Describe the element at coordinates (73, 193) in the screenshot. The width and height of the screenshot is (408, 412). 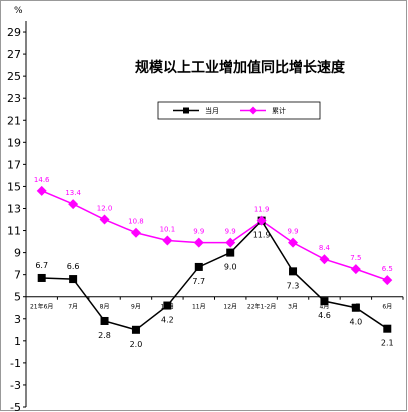
I see `cumulative-data-label: 13.4` at that location.